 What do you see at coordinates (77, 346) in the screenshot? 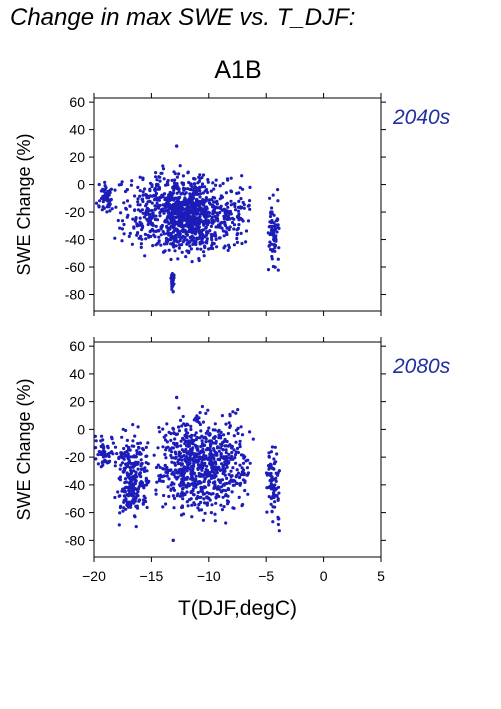
I see `y-tick-label: 60` at bounding box center [77, 346].